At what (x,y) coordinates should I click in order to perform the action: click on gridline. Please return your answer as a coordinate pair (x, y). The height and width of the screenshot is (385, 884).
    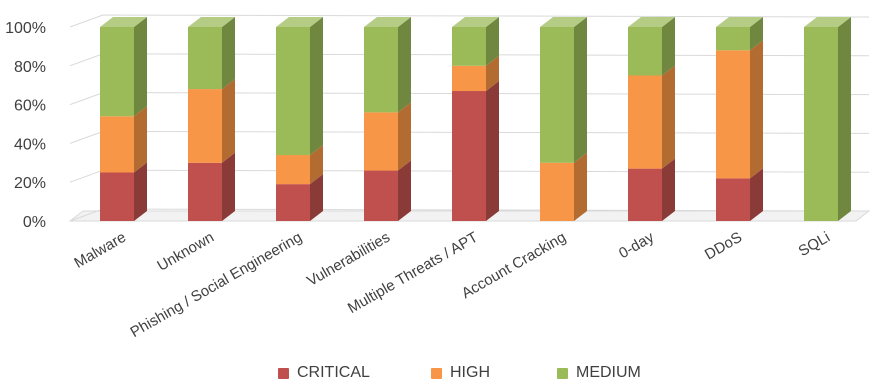
    Looking at the image, I should click on (469, 21).